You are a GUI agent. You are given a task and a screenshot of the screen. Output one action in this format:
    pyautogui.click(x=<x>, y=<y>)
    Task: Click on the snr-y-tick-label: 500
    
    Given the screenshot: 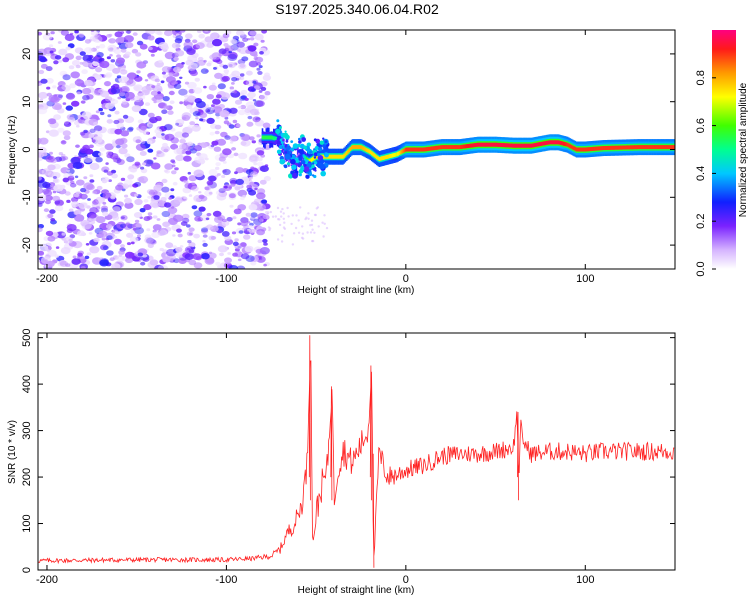 What is the action you would take?
    pyautogui.click(x=27, y=337)
    